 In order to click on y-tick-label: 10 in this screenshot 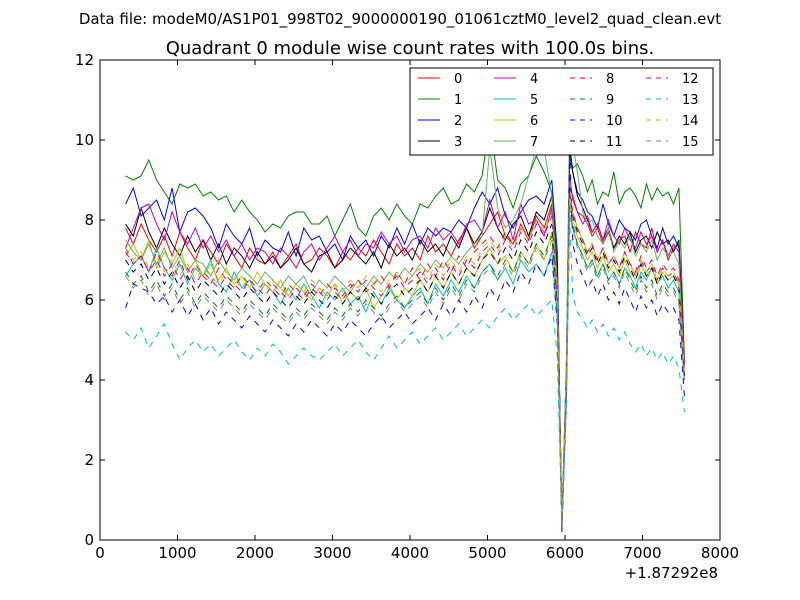, I will do `click(84, 140)`.